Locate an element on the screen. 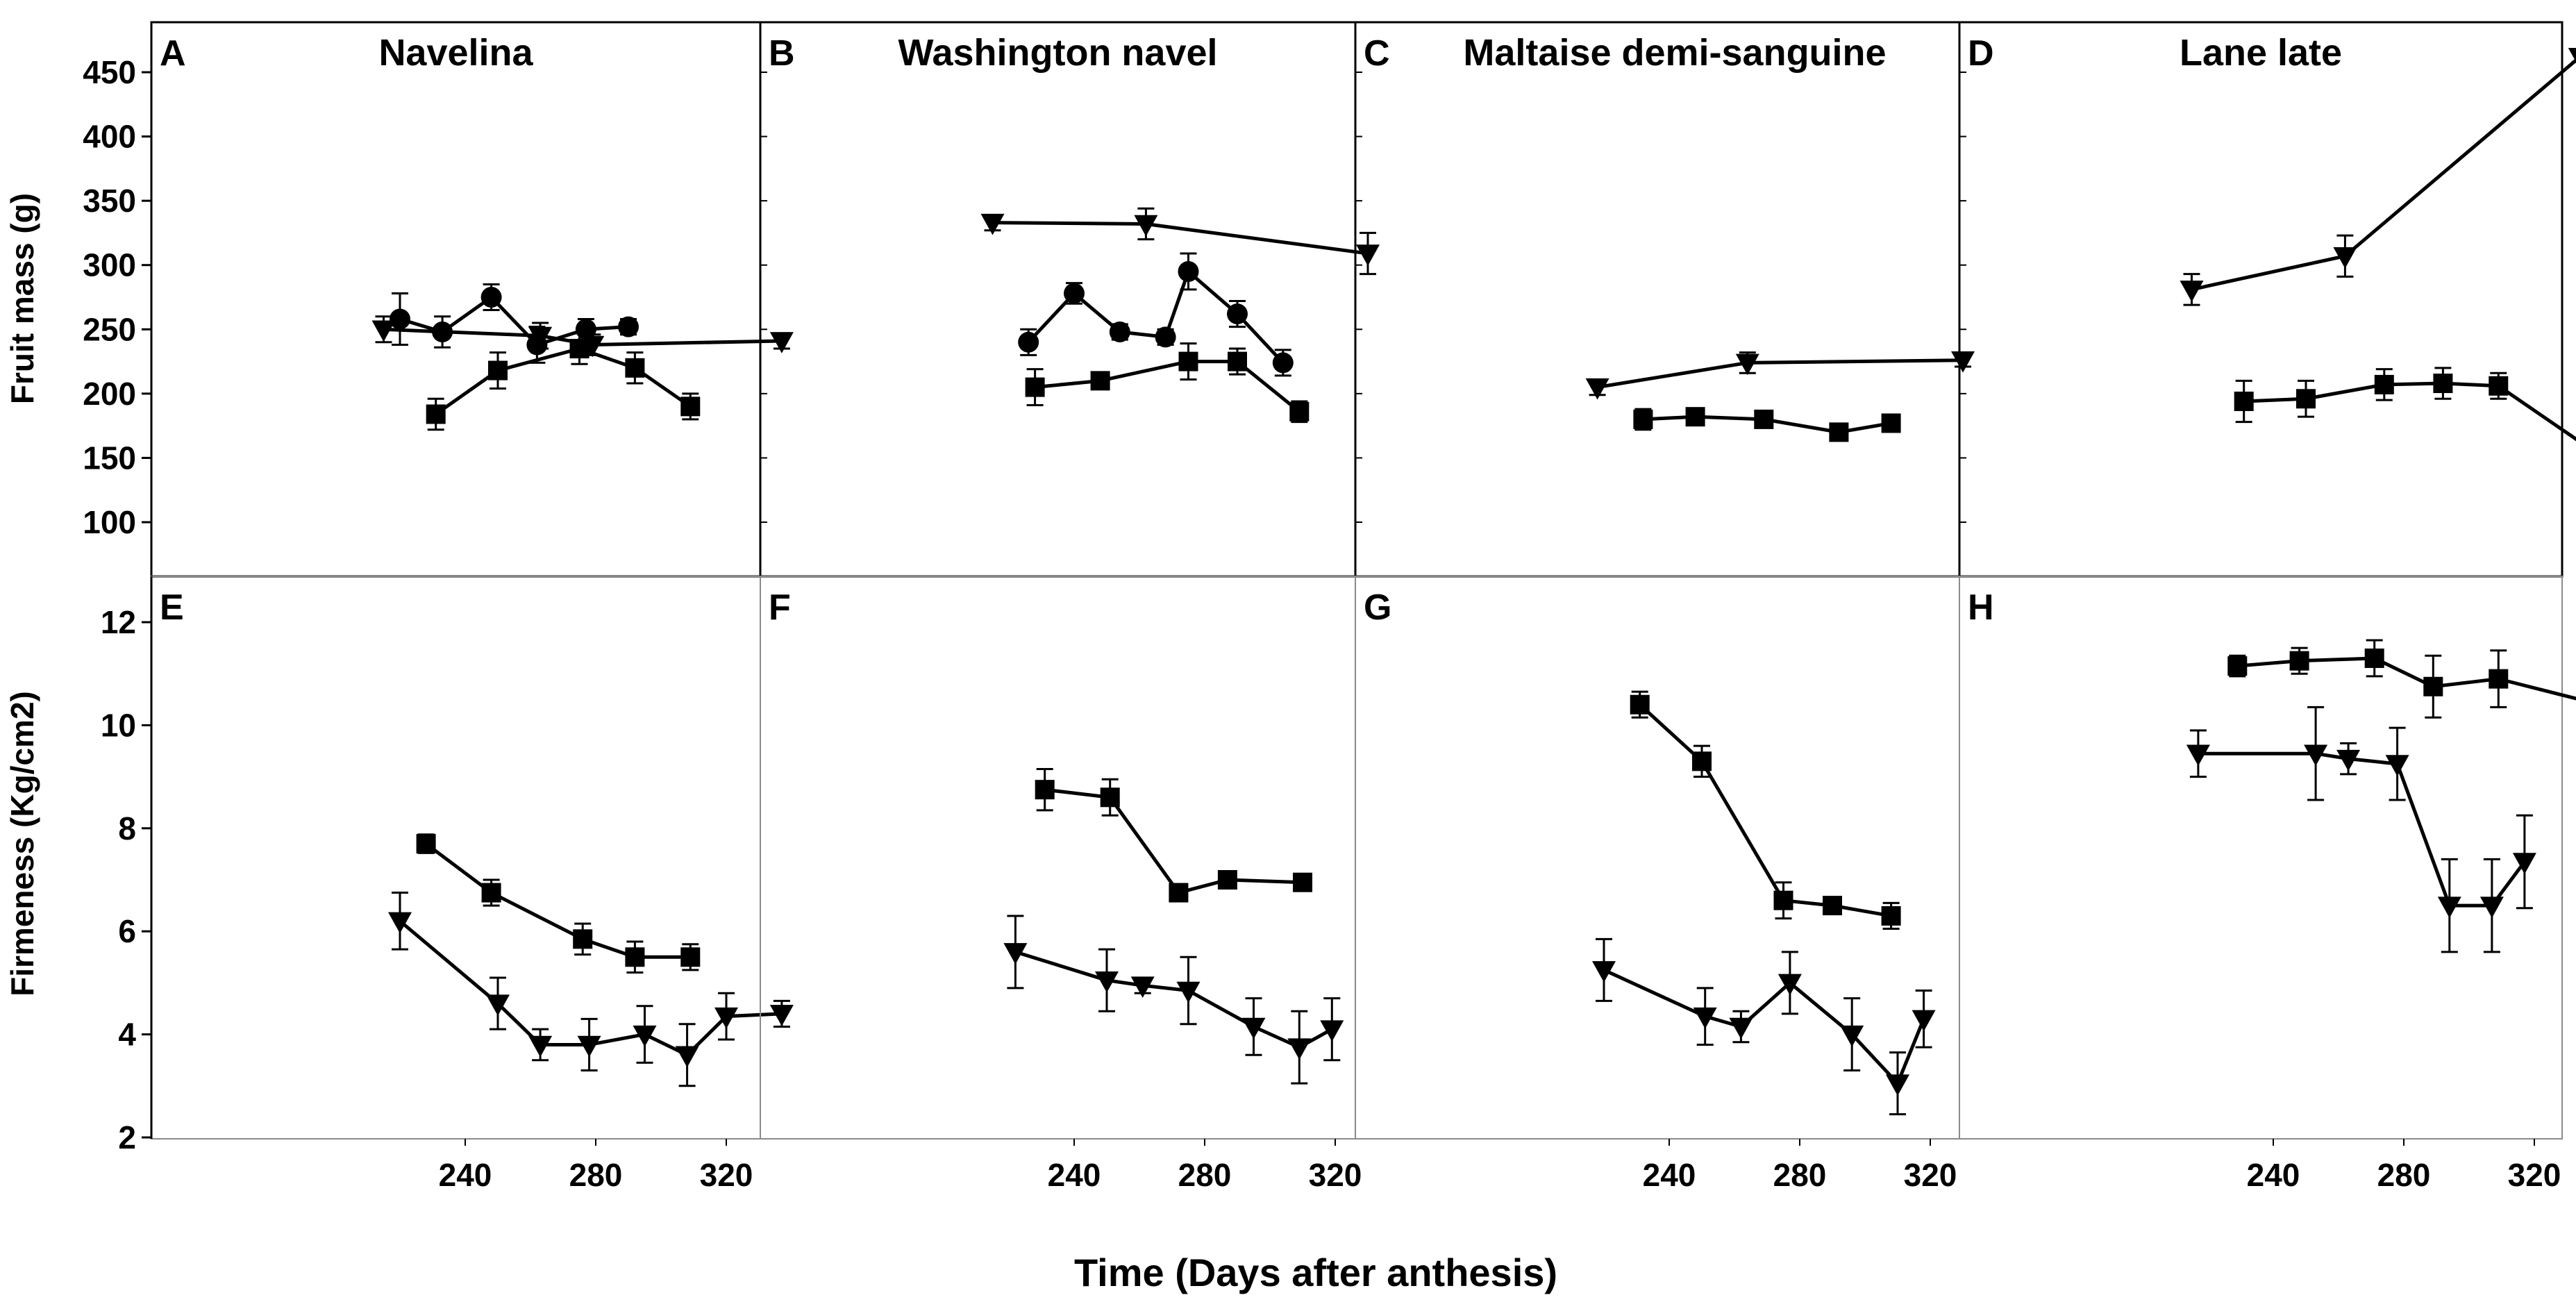 This screenshot has width=2576, height=1302. panel-letter: D is located at coordinates (1981, 53).